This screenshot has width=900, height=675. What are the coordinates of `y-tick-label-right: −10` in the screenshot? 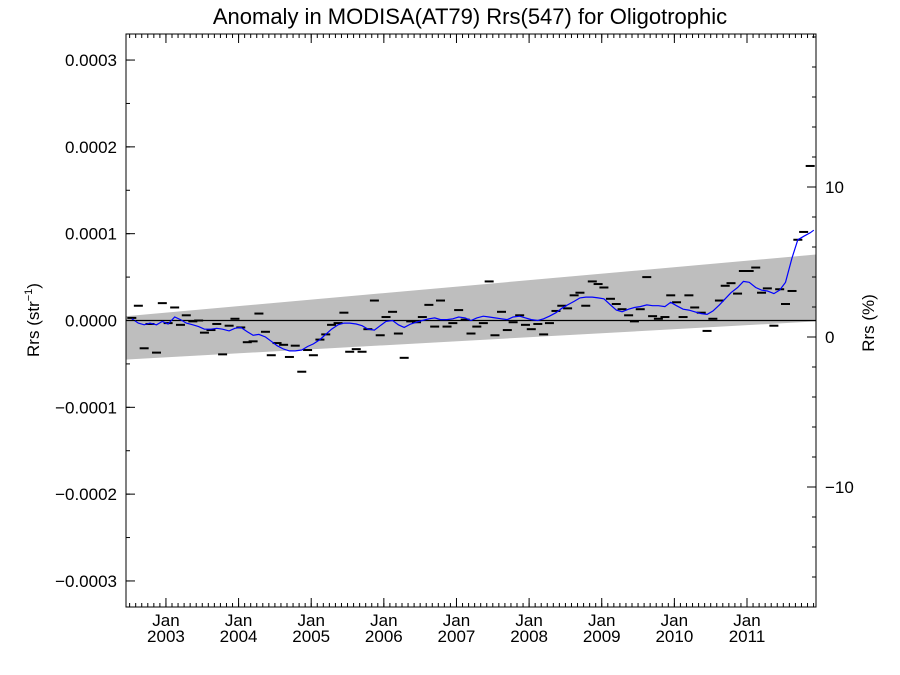 It's located at (839, 487).